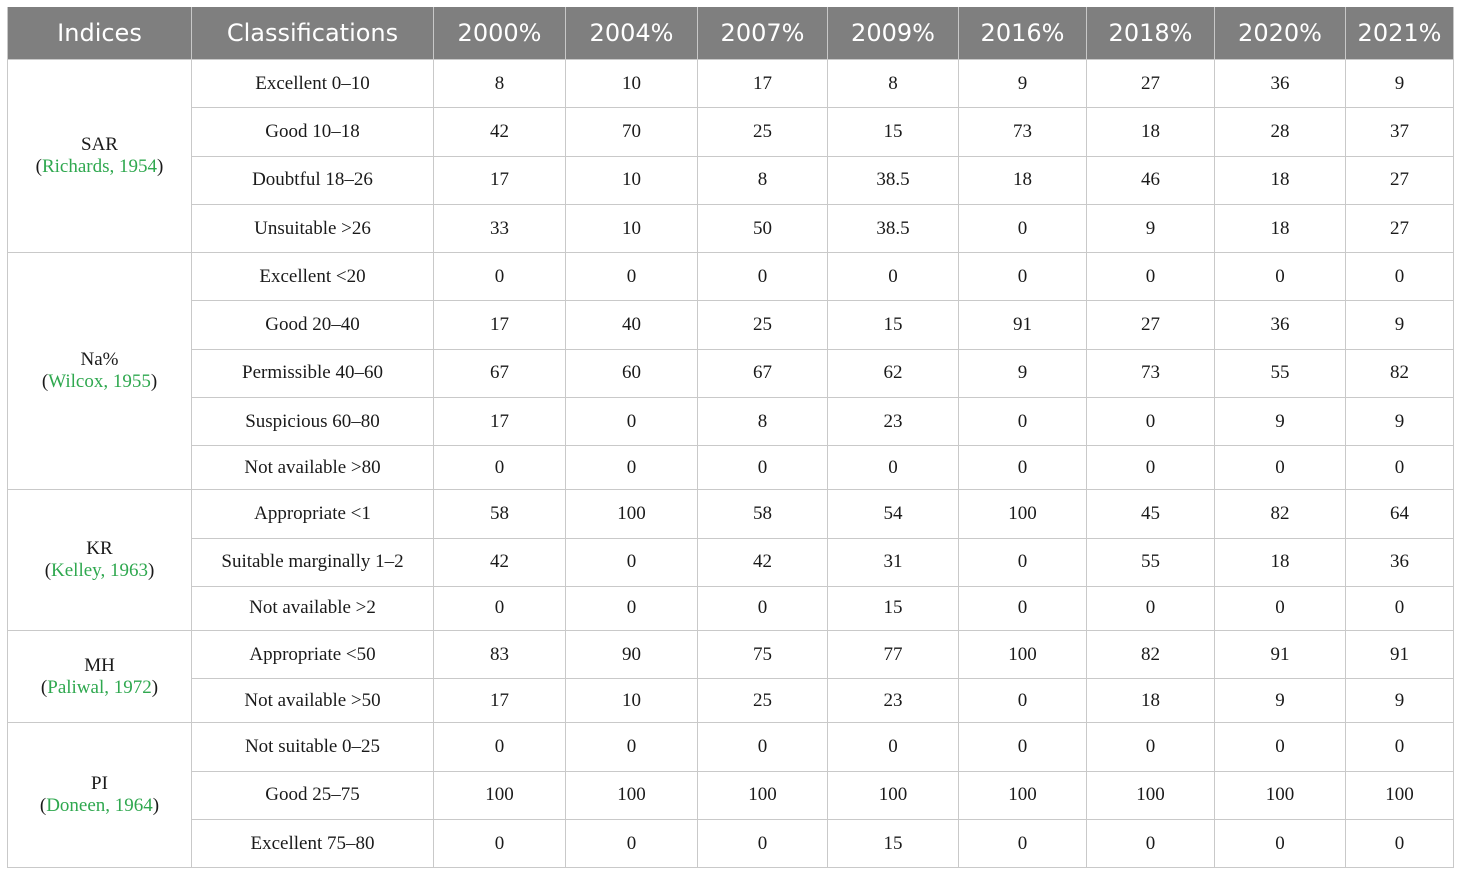 The height and width of the screenshot is (885, 1460). Describe the element at coordinates (312, 325) in the screenshot. I see `classification-cell: Good 20–40` at that location.